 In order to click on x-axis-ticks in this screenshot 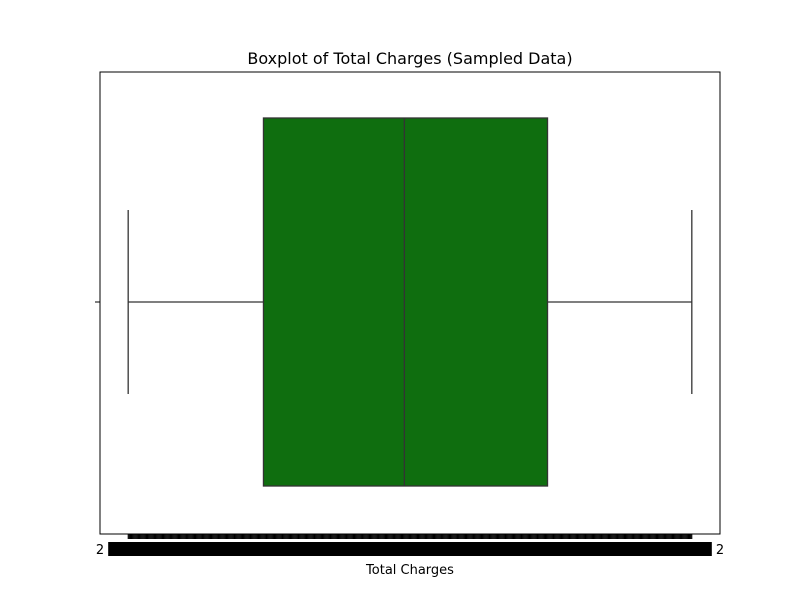, I will do `click(410, 536)`.